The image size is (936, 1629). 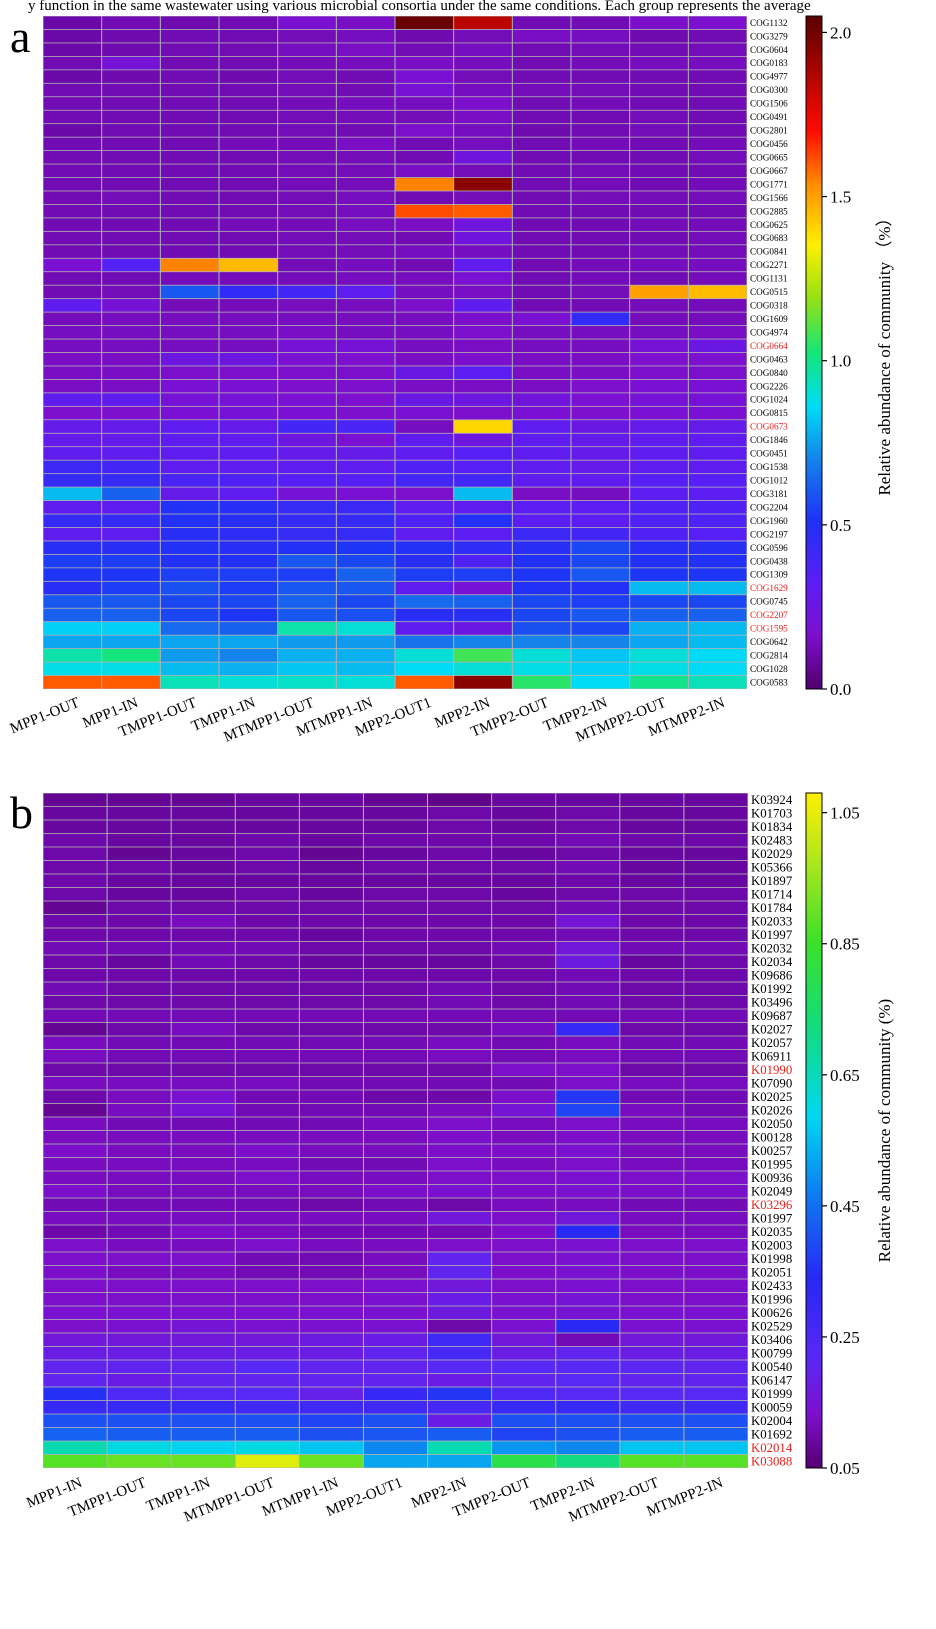 What do you see at coordinates (769, 521) in the screenshot?
I see `row-label: COG1960` at bounding box center [769, 521].